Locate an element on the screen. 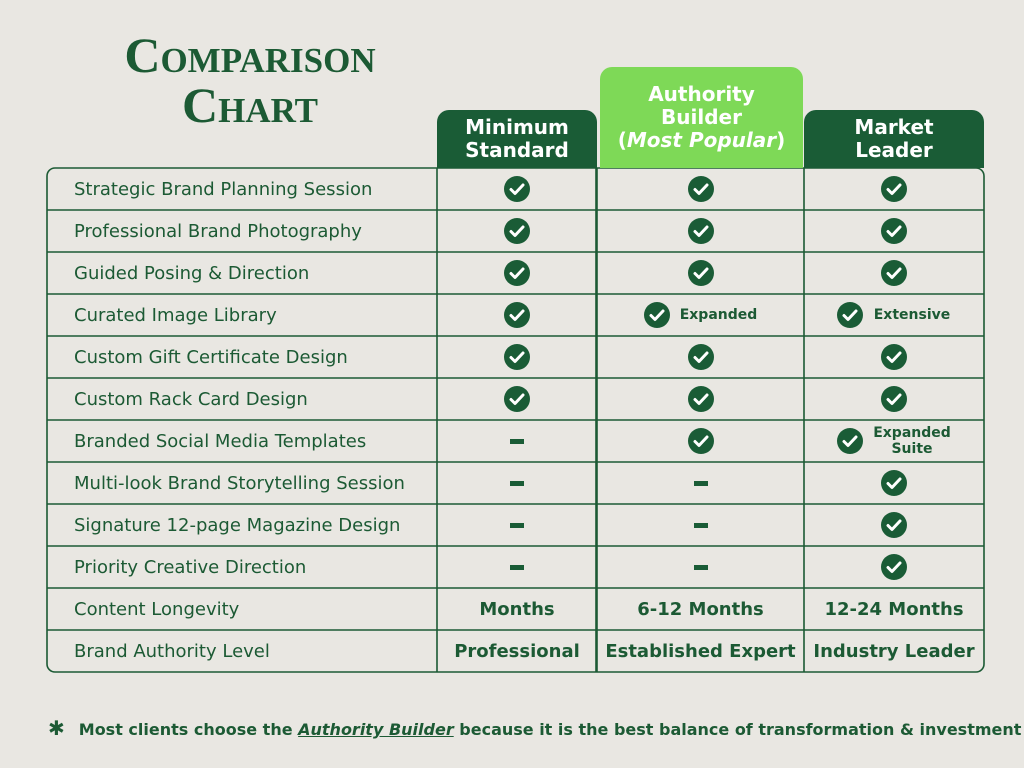 This screenshot has width=1024, height=768. cell-text: 6-12 Months is located at coordinates (700, 609).